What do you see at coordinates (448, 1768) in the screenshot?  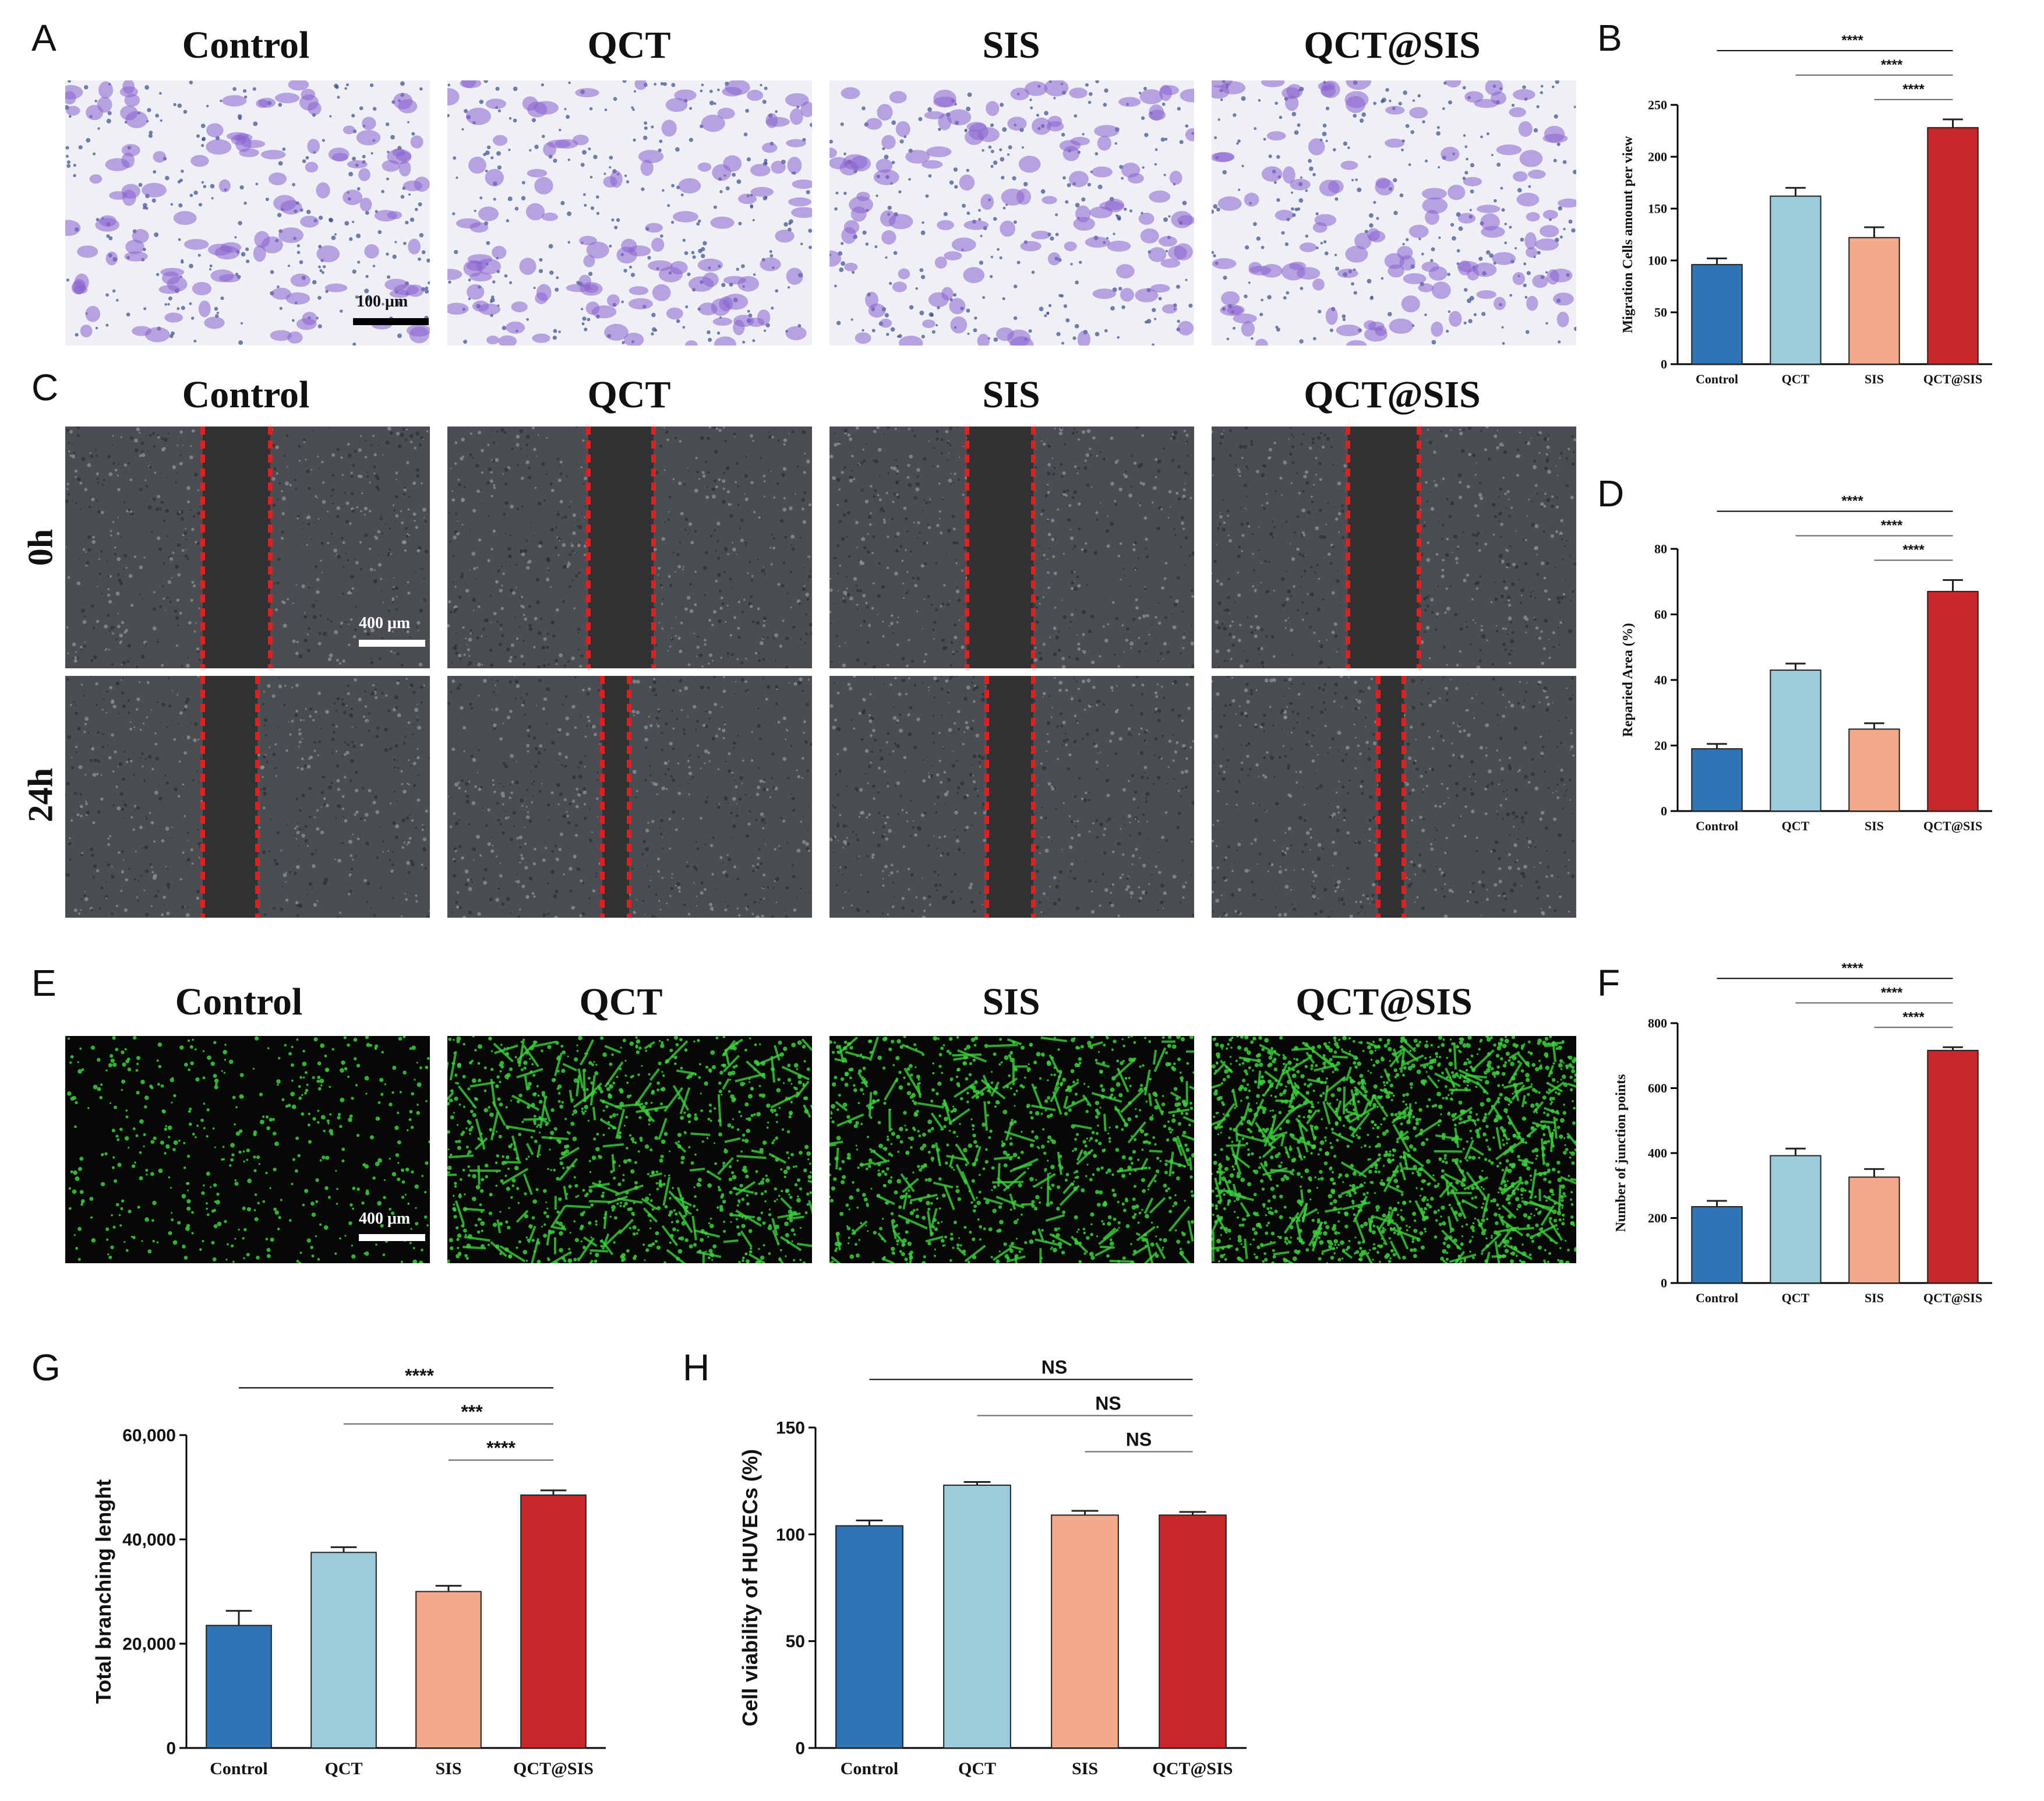 I see `chart-g-x-tick-label: SIS` at bounding box center [448, 1768].